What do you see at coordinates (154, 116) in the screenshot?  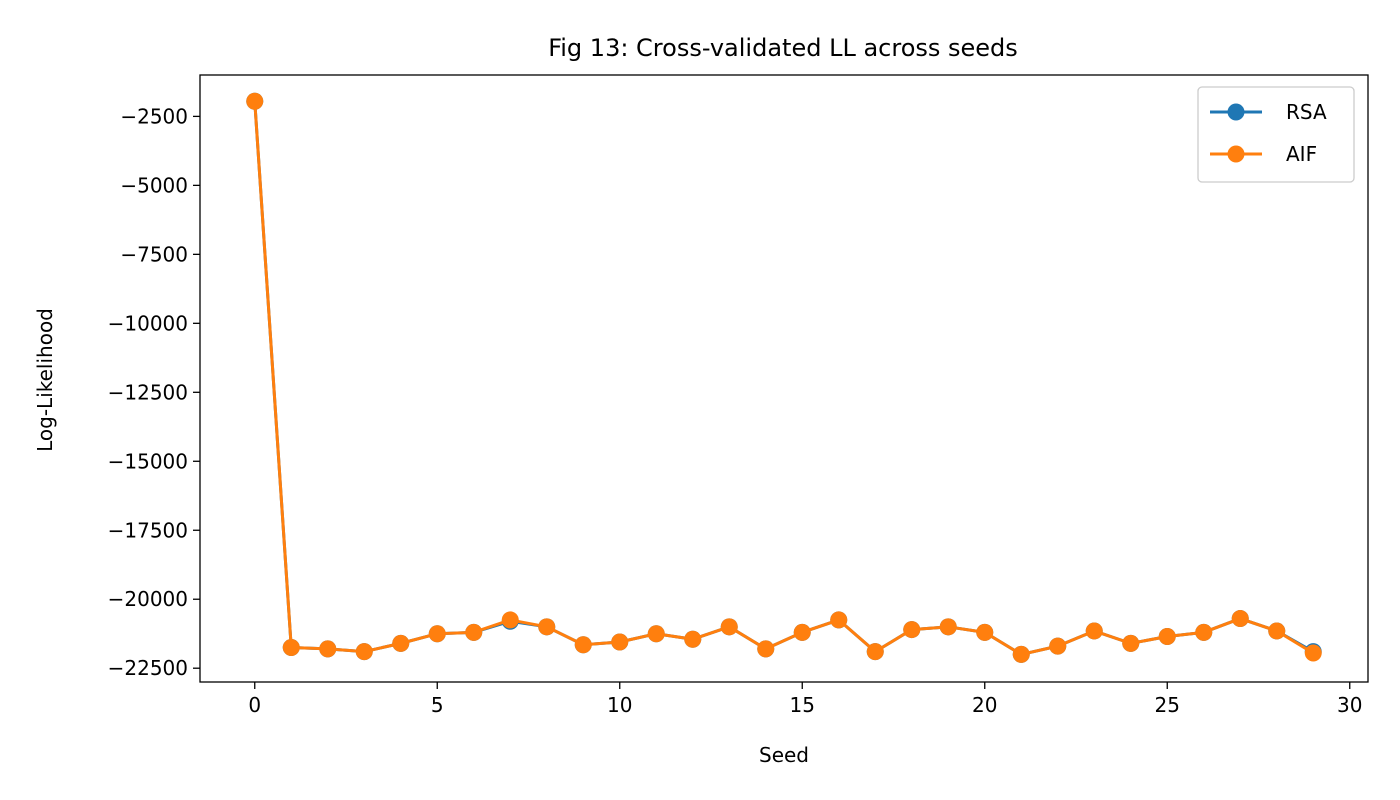 I see `y-tick-label: −2500` at bounding box center [154, 116].